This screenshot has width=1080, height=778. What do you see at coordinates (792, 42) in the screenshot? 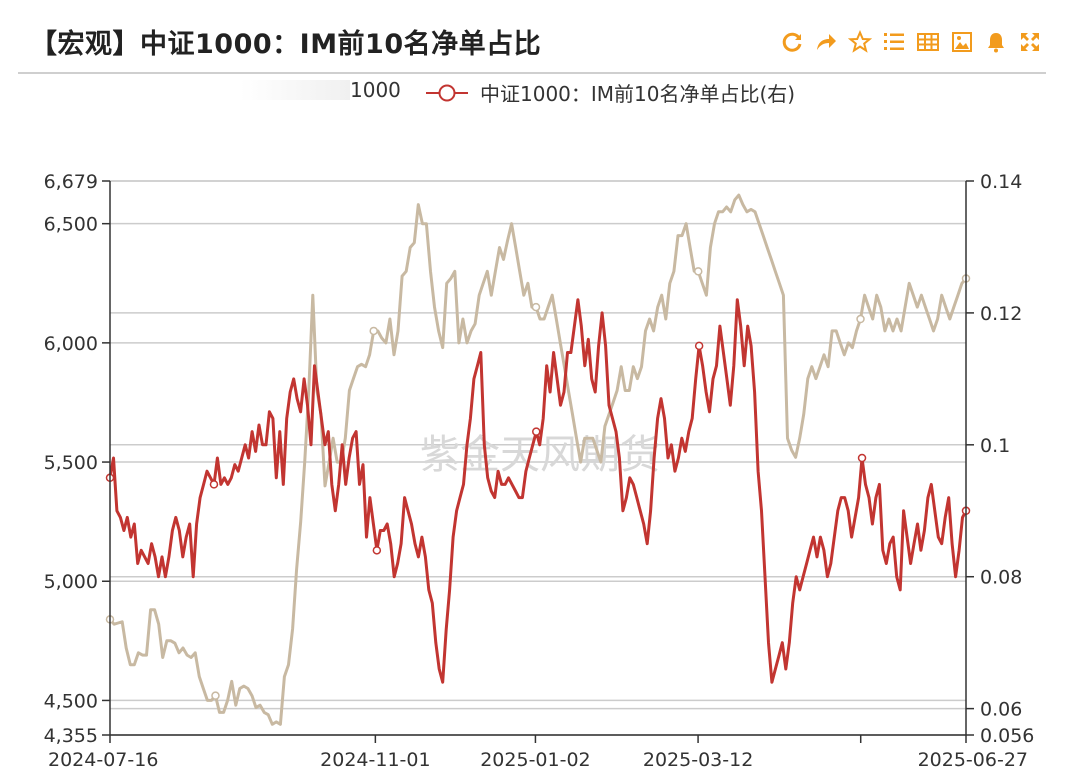
I see `refresh-icon` at bounding box center [792, 42].